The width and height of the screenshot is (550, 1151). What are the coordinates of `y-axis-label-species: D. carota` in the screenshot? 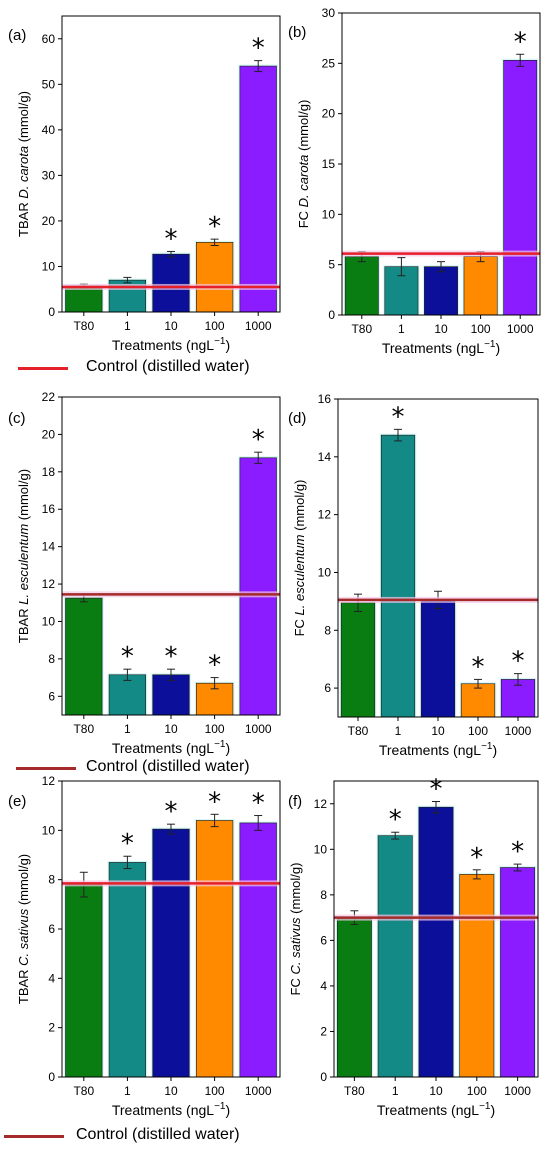 It's located at (303, 181).